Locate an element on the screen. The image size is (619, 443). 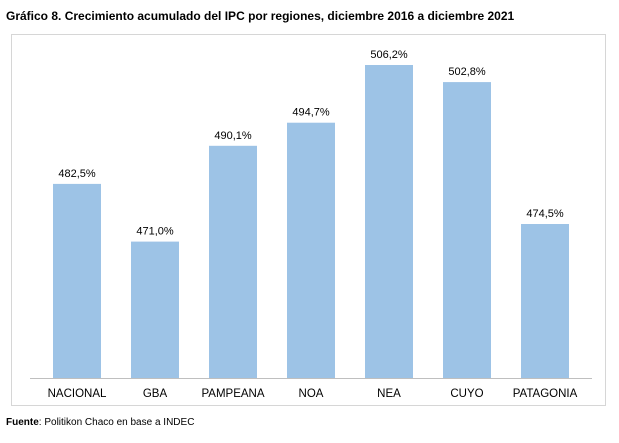
x-tick-label-gba: GBA is located at coordinates (155, 394).